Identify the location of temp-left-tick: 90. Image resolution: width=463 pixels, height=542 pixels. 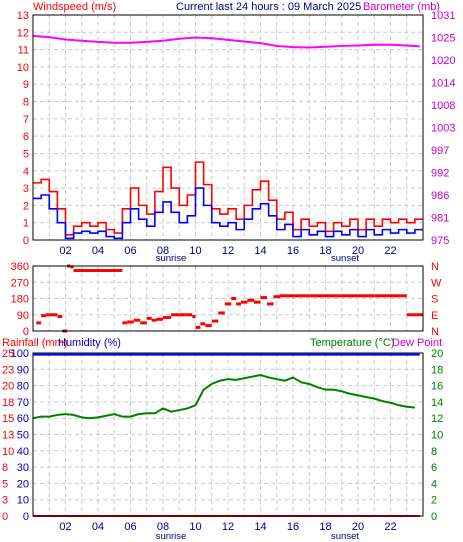
(23, 370).